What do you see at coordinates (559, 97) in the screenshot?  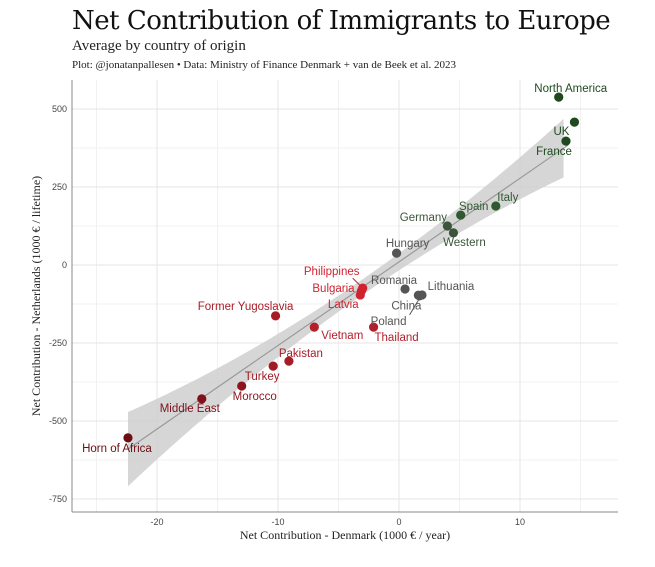 I see `data-point-north-america` at bounding box center [559, 97].